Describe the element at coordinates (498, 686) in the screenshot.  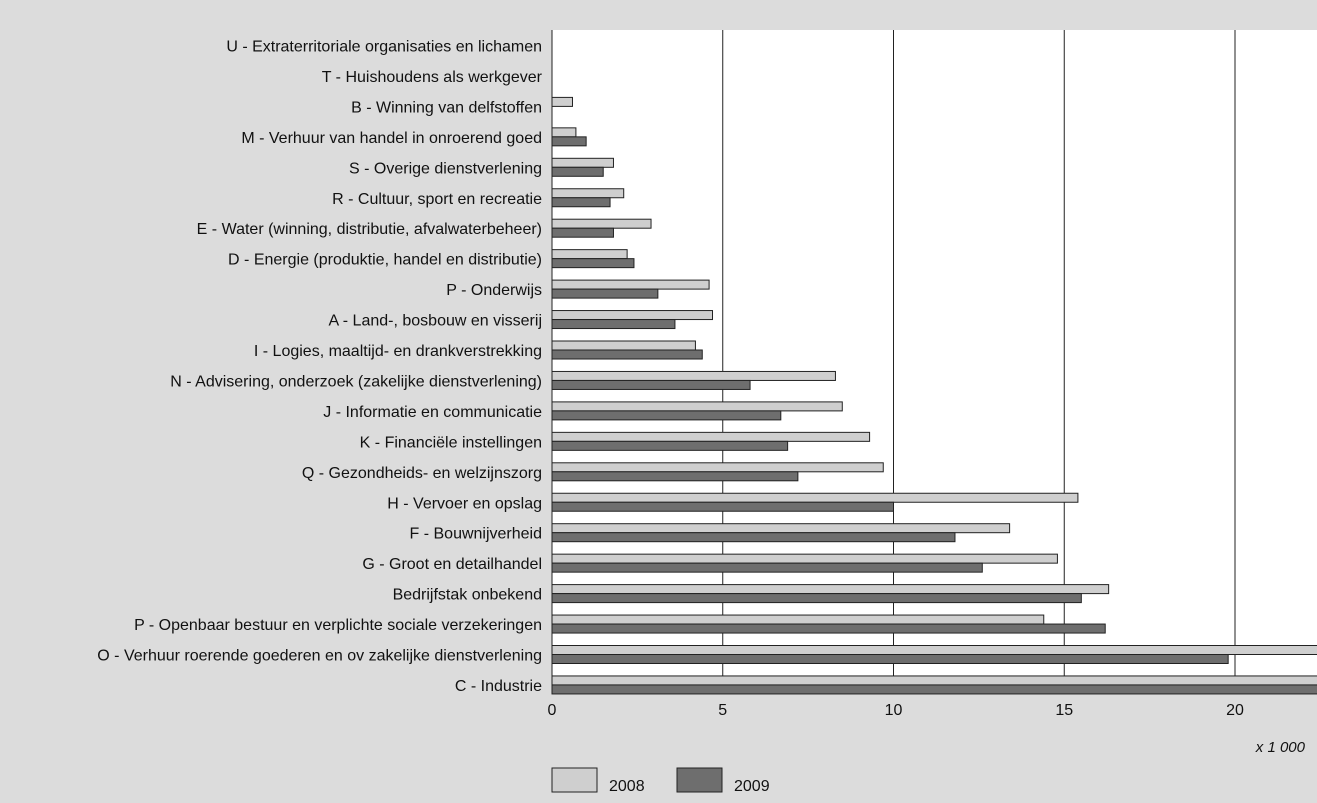
I see `category-label: C - Industrie` at that location.